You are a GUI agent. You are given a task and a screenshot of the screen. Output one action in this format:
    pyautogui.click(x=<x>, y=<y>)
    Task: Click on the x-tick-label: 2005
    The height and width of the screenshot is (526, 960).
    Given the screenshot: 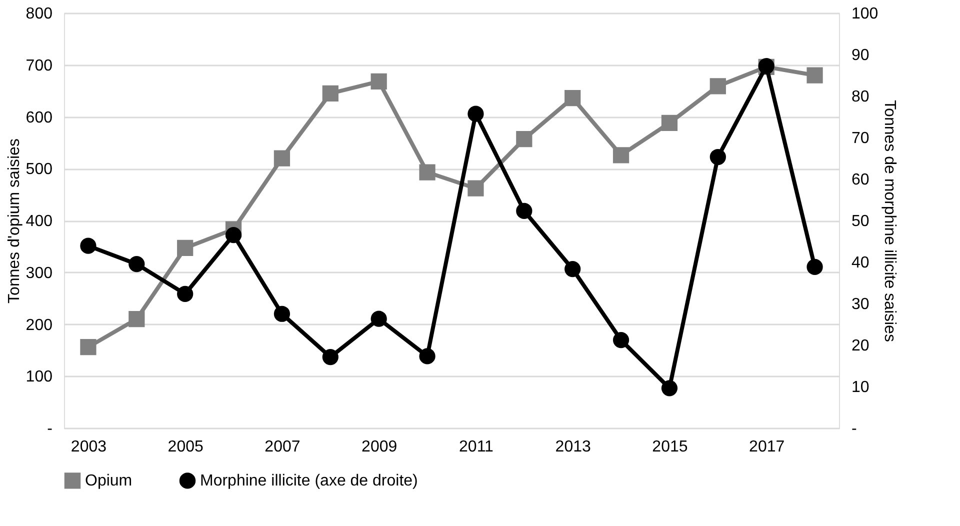 What is the action you would take?
    pyautogui.click(x=186, y=447)
    